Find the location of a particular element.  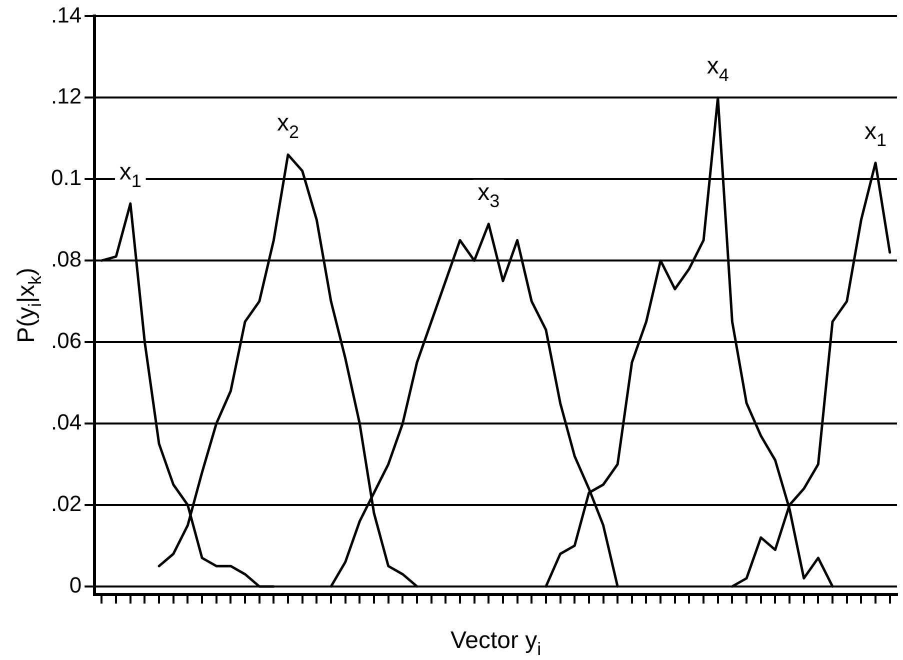

y-tick-label: .14 is located at coordinates (66, 15).